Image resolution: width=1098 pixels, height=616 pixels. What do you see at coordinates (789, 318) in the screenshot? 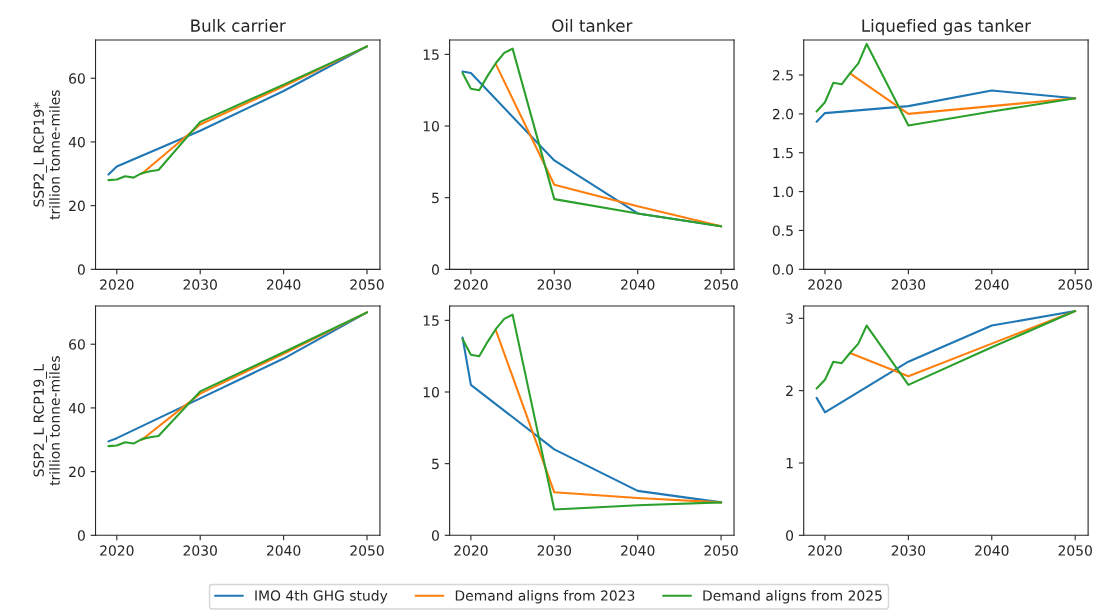
I see `y-tick-label: 3` at bounding box center [789, 318].